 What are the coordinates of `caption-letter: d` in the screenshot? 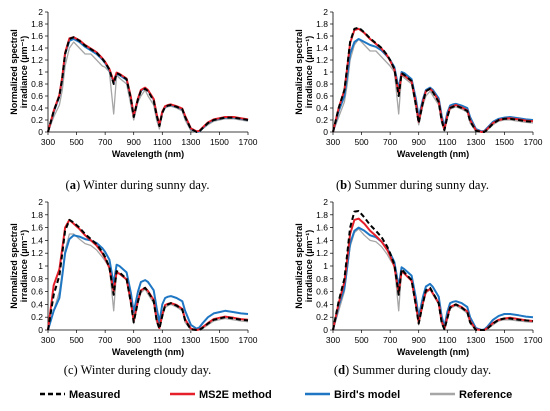 It's located at (342, 370).